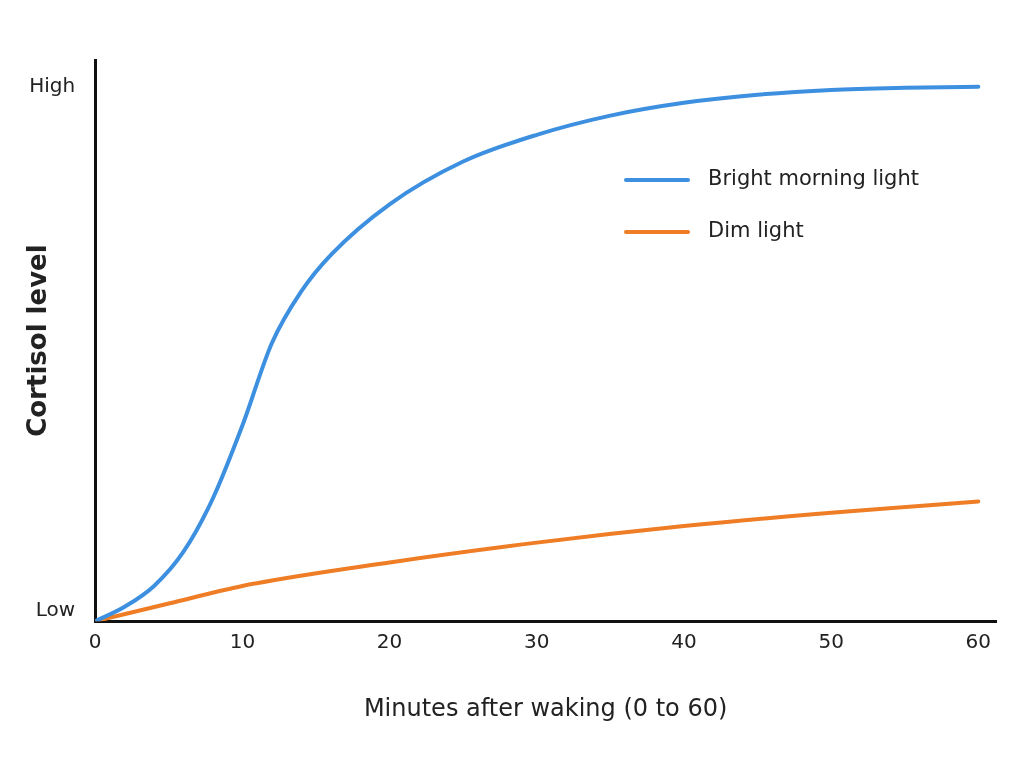 The width and height of the screenshot is (1024, 768). What do you see at coordinates (55, 609) in the screenshot?
I see `text: Low` at bounding box center [55, 609].